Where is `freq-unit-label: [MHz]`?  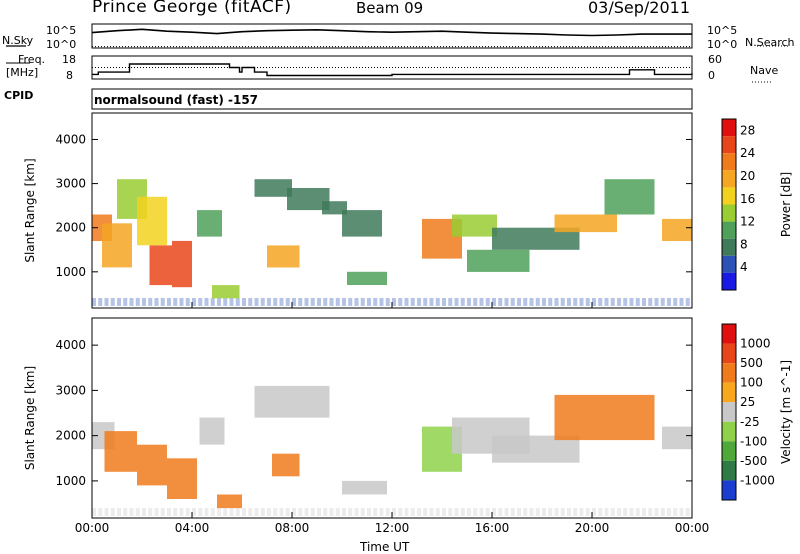 freq-unit-label: [MHz] is located at coordinates (22, 72).